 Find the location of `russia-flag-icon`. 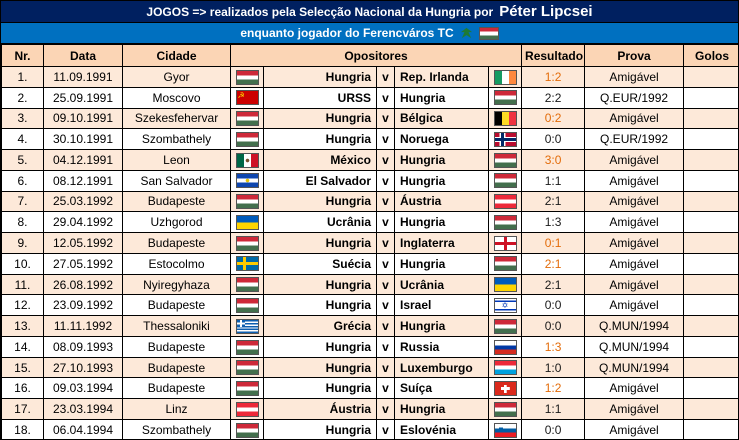

russia-flag-icon is located at coordinates (505, 347).